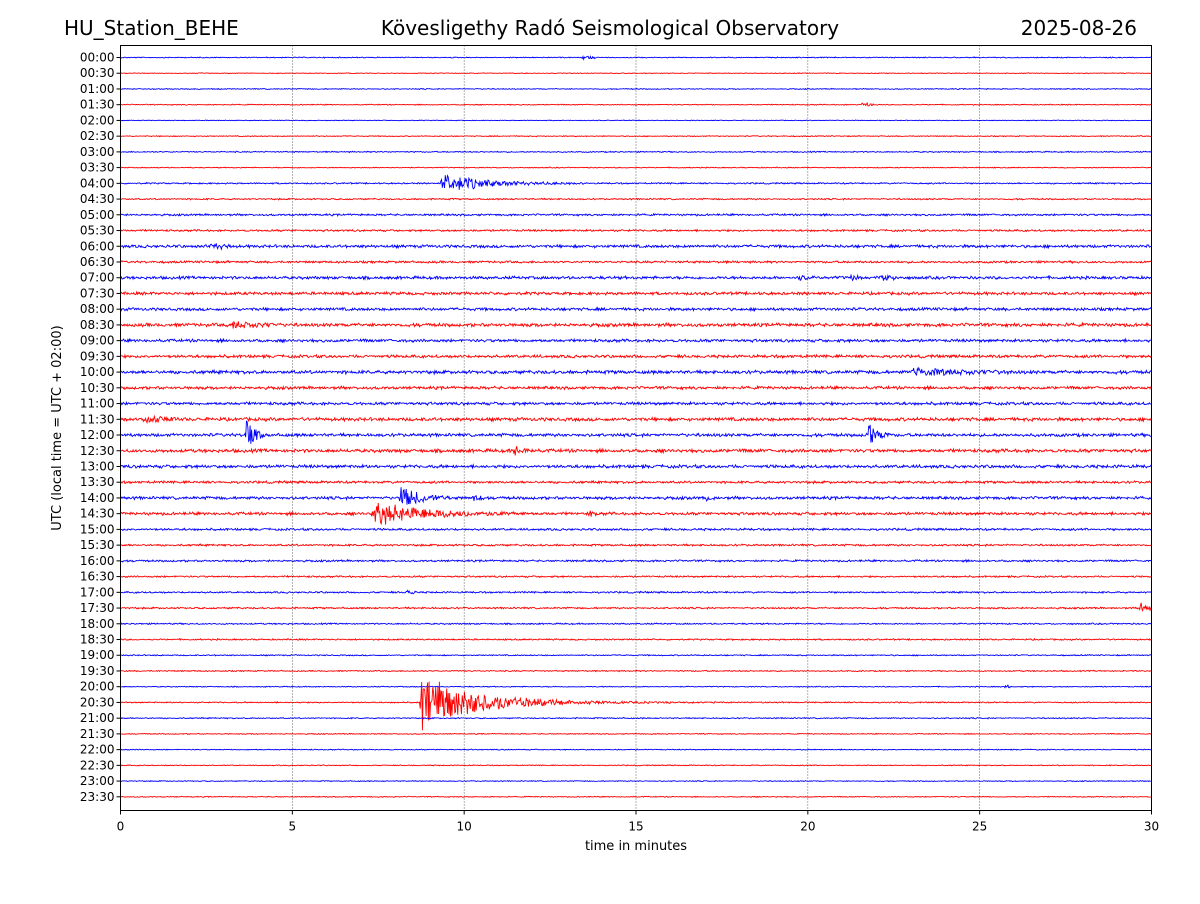 The image size is (1200, 904). I want to click on y-tick-label: 08:00, so click(97, 309).